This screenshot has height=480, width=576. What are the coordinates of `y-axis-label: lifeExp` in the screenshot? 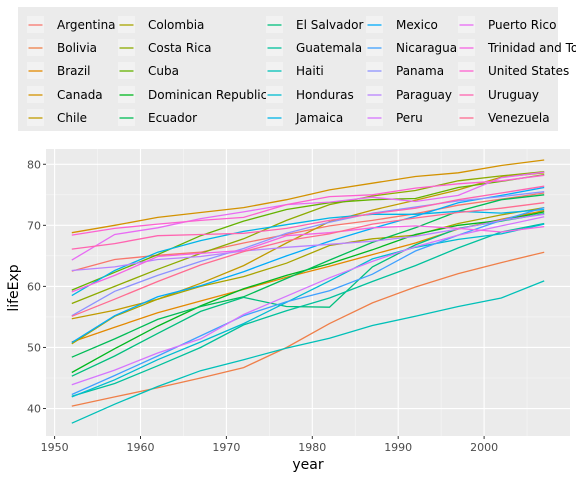 It's located at (14, 287).